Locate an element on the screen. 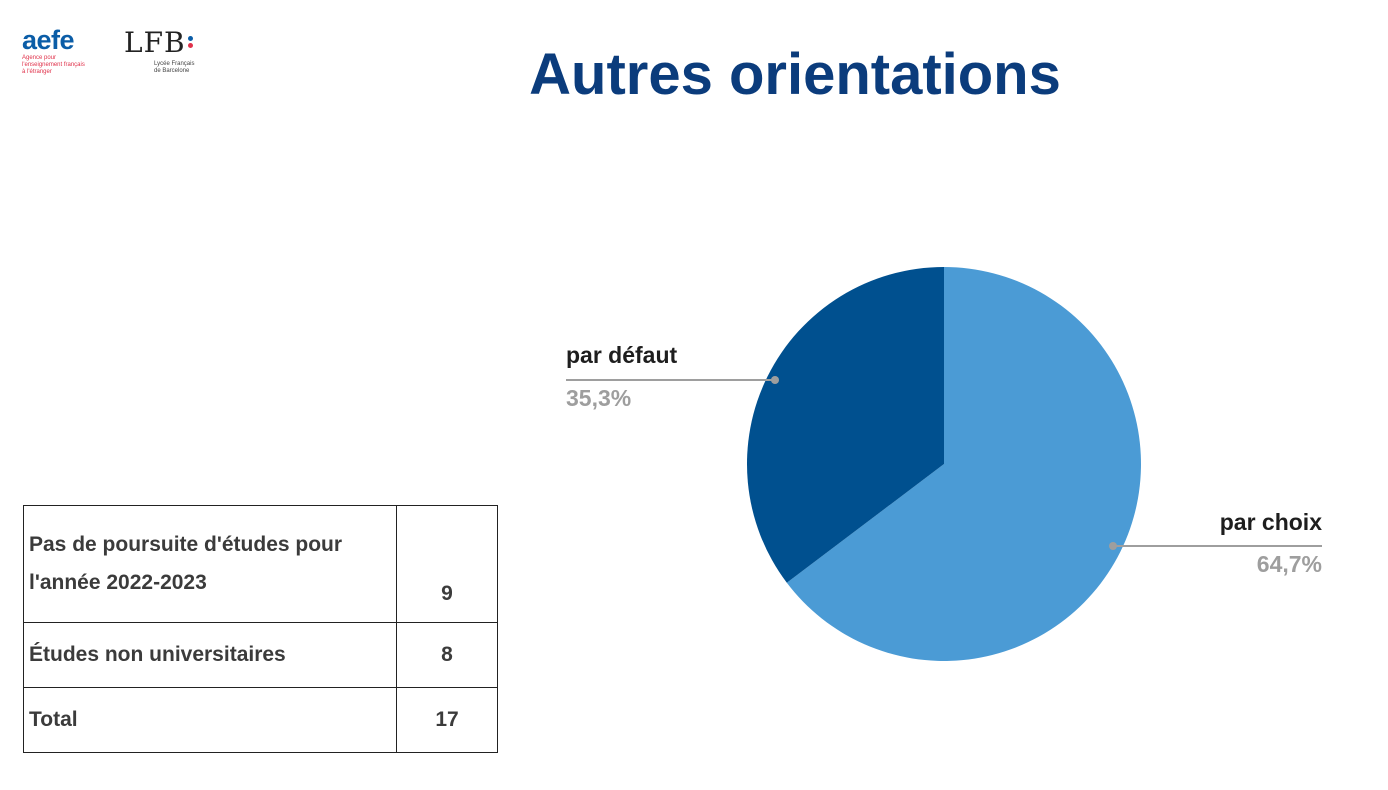 The image size is (1388, 790). lfb-logo: LFB Lycée Français de Barcelone is located at coordinates (164, 53).